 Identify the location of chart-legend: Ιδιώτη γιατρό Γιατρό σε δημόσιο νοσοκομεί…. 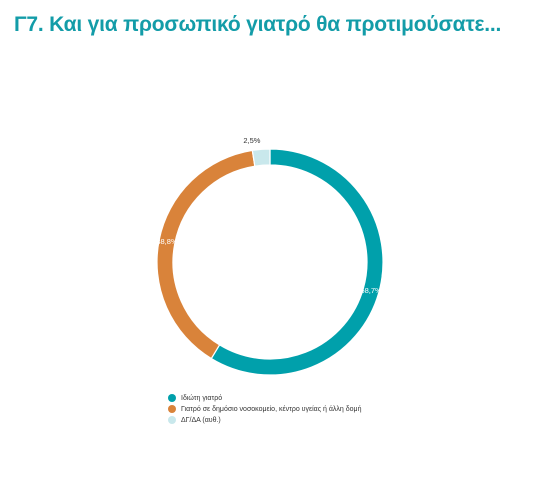
(264, 409).